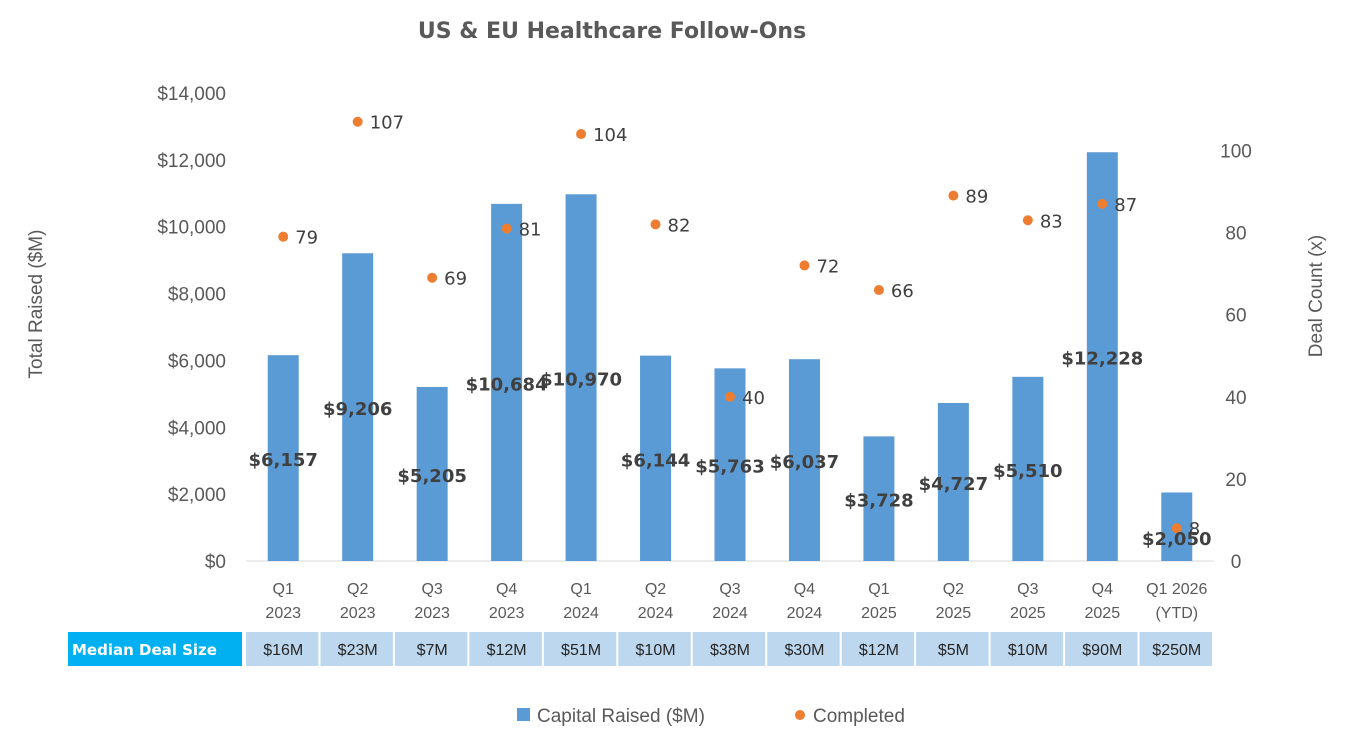 The height and width of the screenshot is (748, 1350). I want to click on bar-value-label: $4,727, so click(953, 484).